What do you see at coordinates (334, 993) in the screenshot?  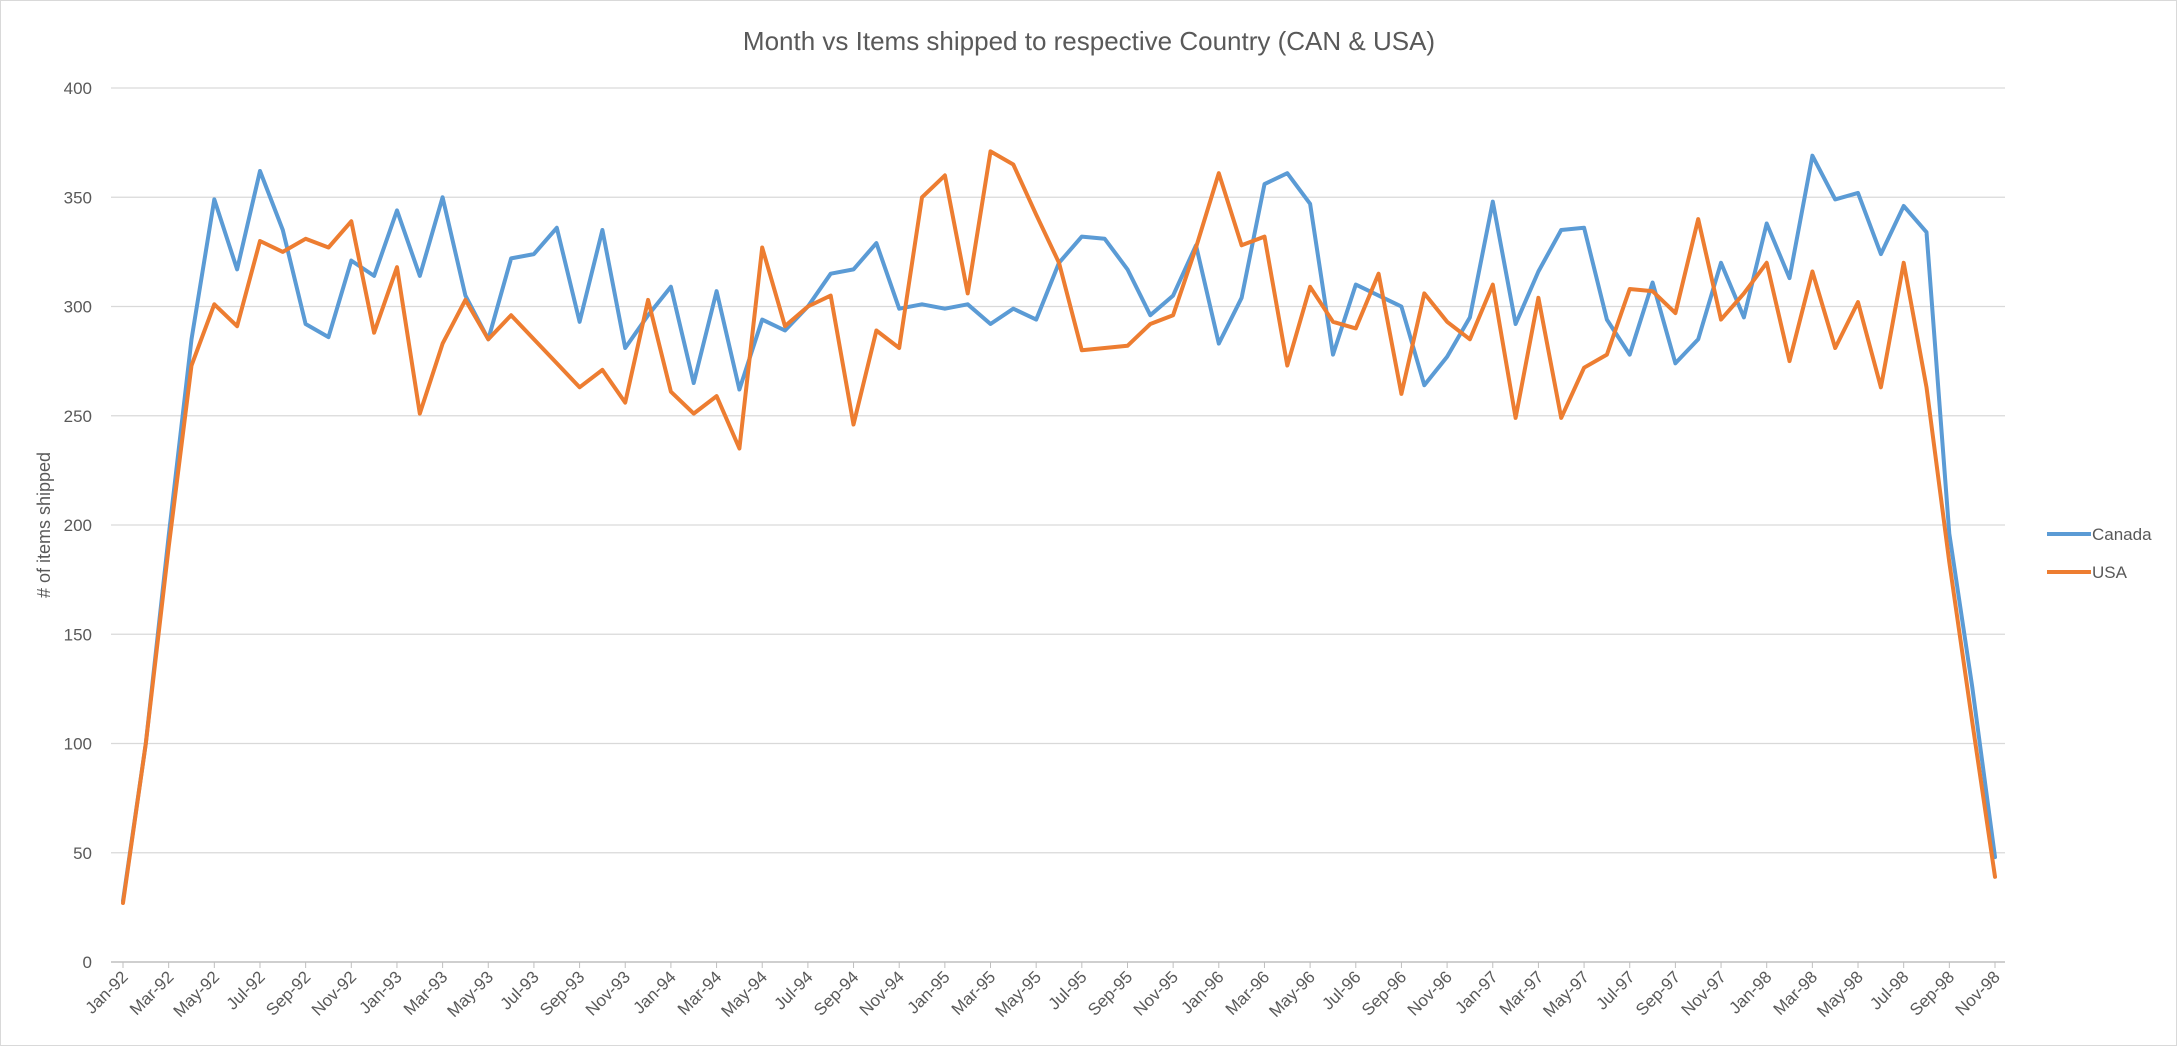 I see `x-tick-label: Nov-92` at bounding box center [334, 993].